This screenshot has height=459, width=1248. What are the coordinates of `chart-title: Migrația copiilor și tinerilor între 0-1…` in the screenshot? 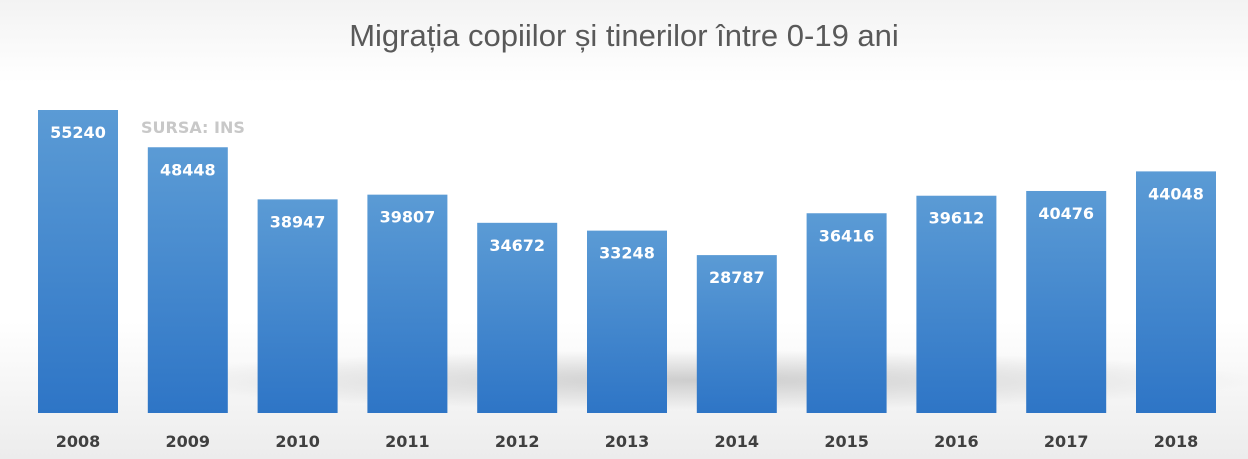 It's located at (624, 35).